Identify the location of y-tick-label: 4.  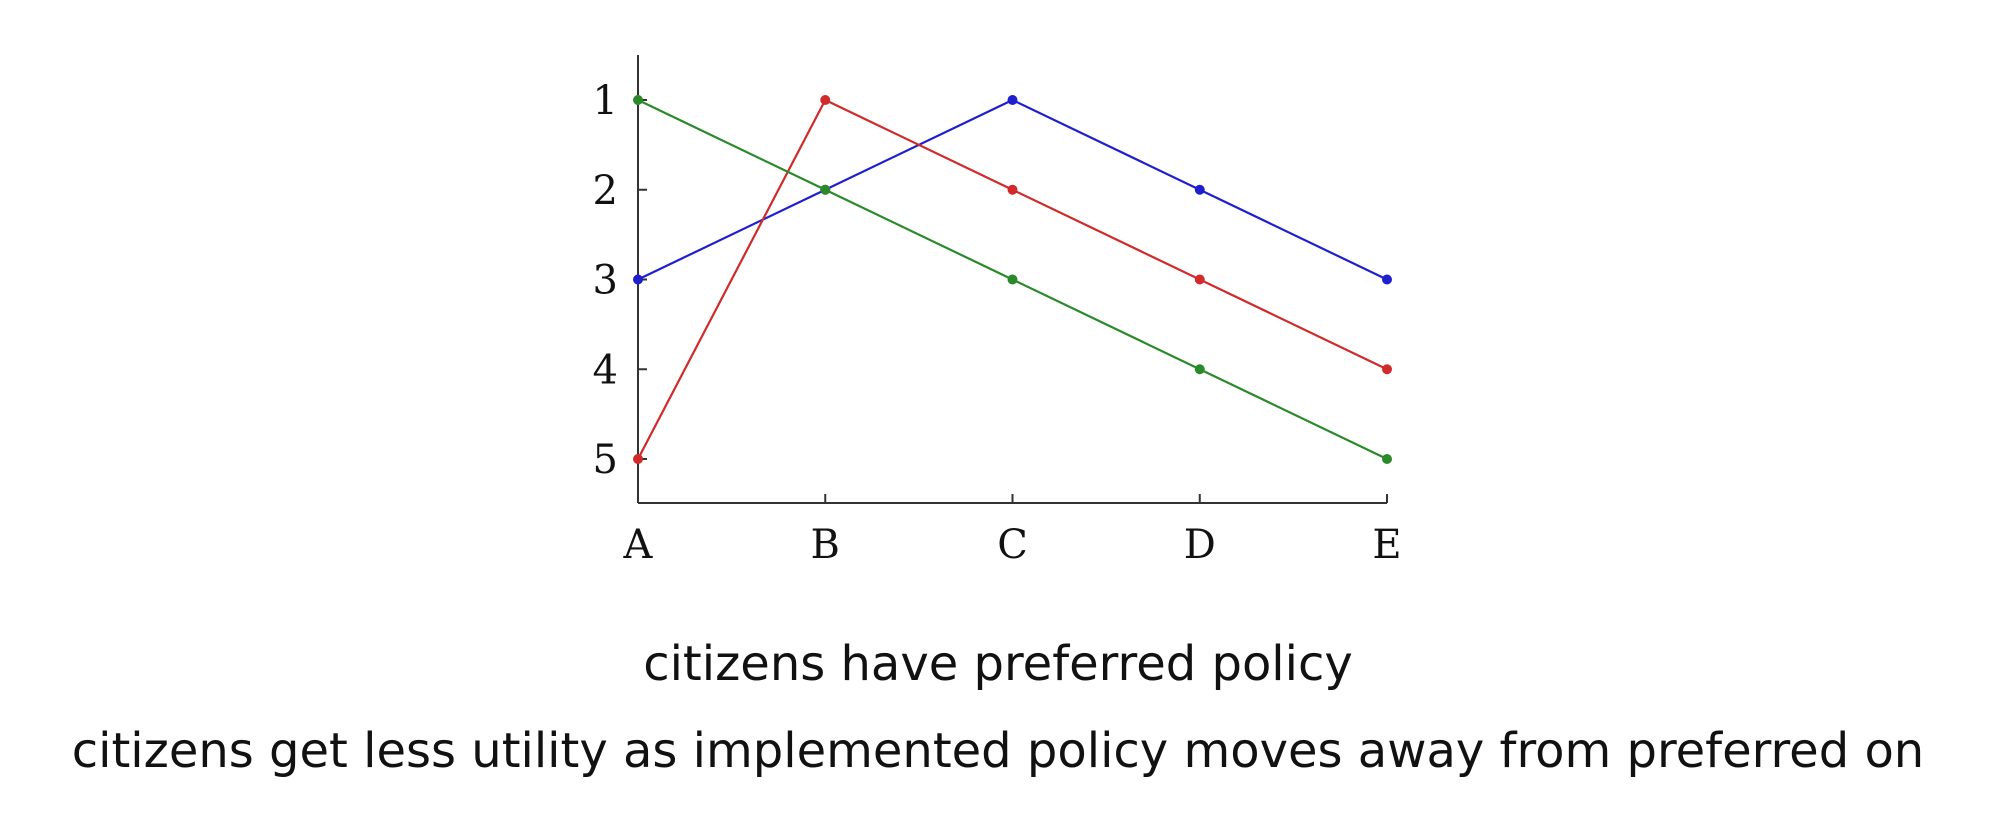
(605, 370).